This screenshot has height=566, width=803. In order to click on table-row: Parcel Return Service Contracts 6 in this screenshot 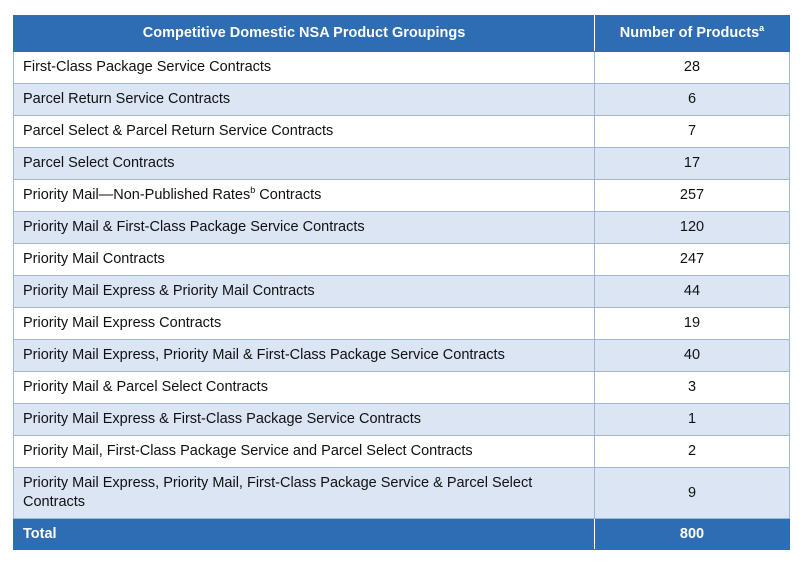, I will do `click(401, 99)`.